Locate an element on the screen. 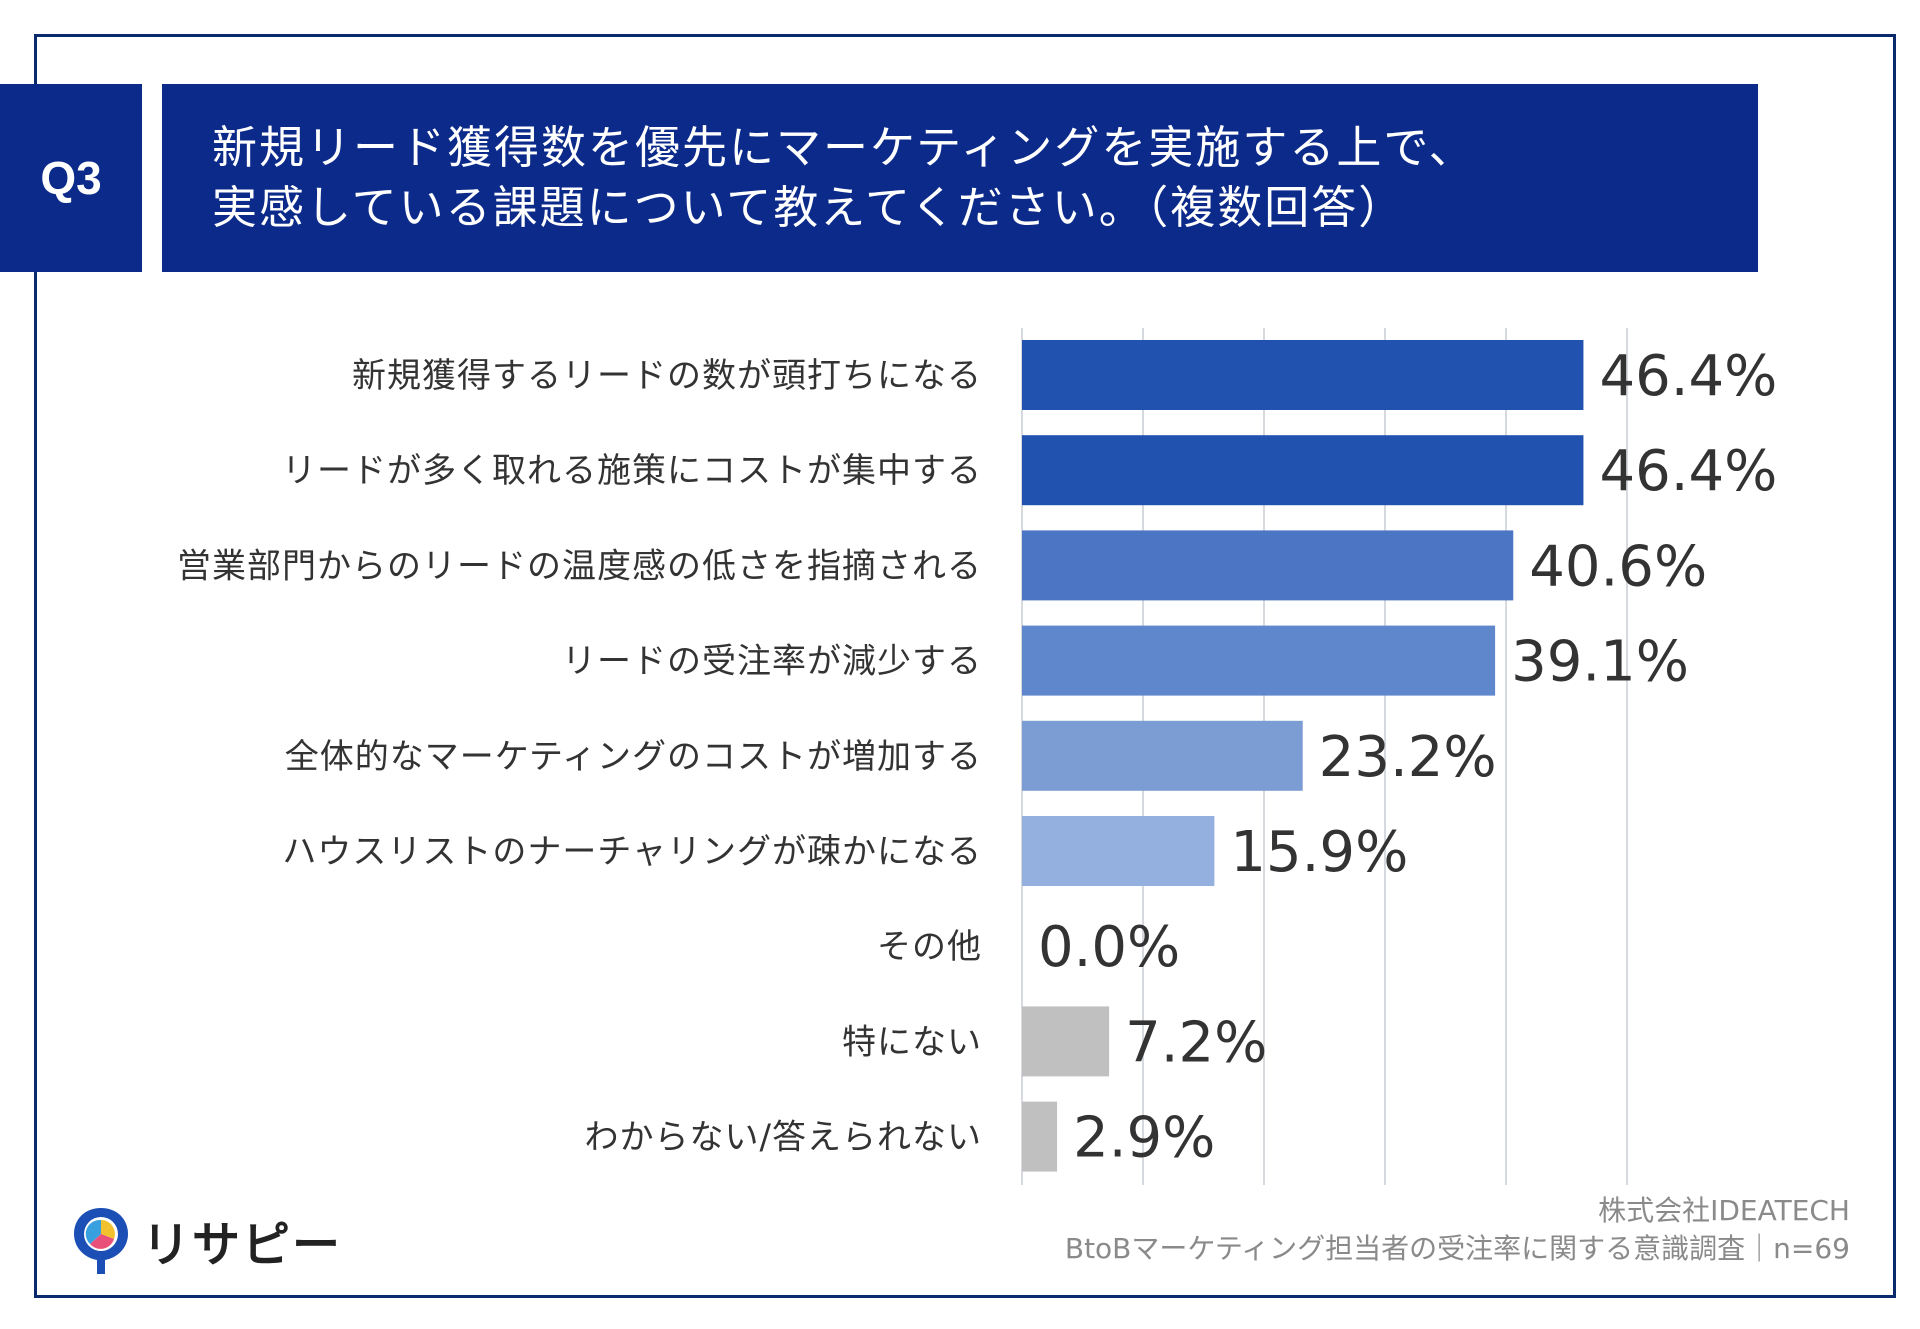  value-label: 39.1% is located at coordinates (1600, 662).